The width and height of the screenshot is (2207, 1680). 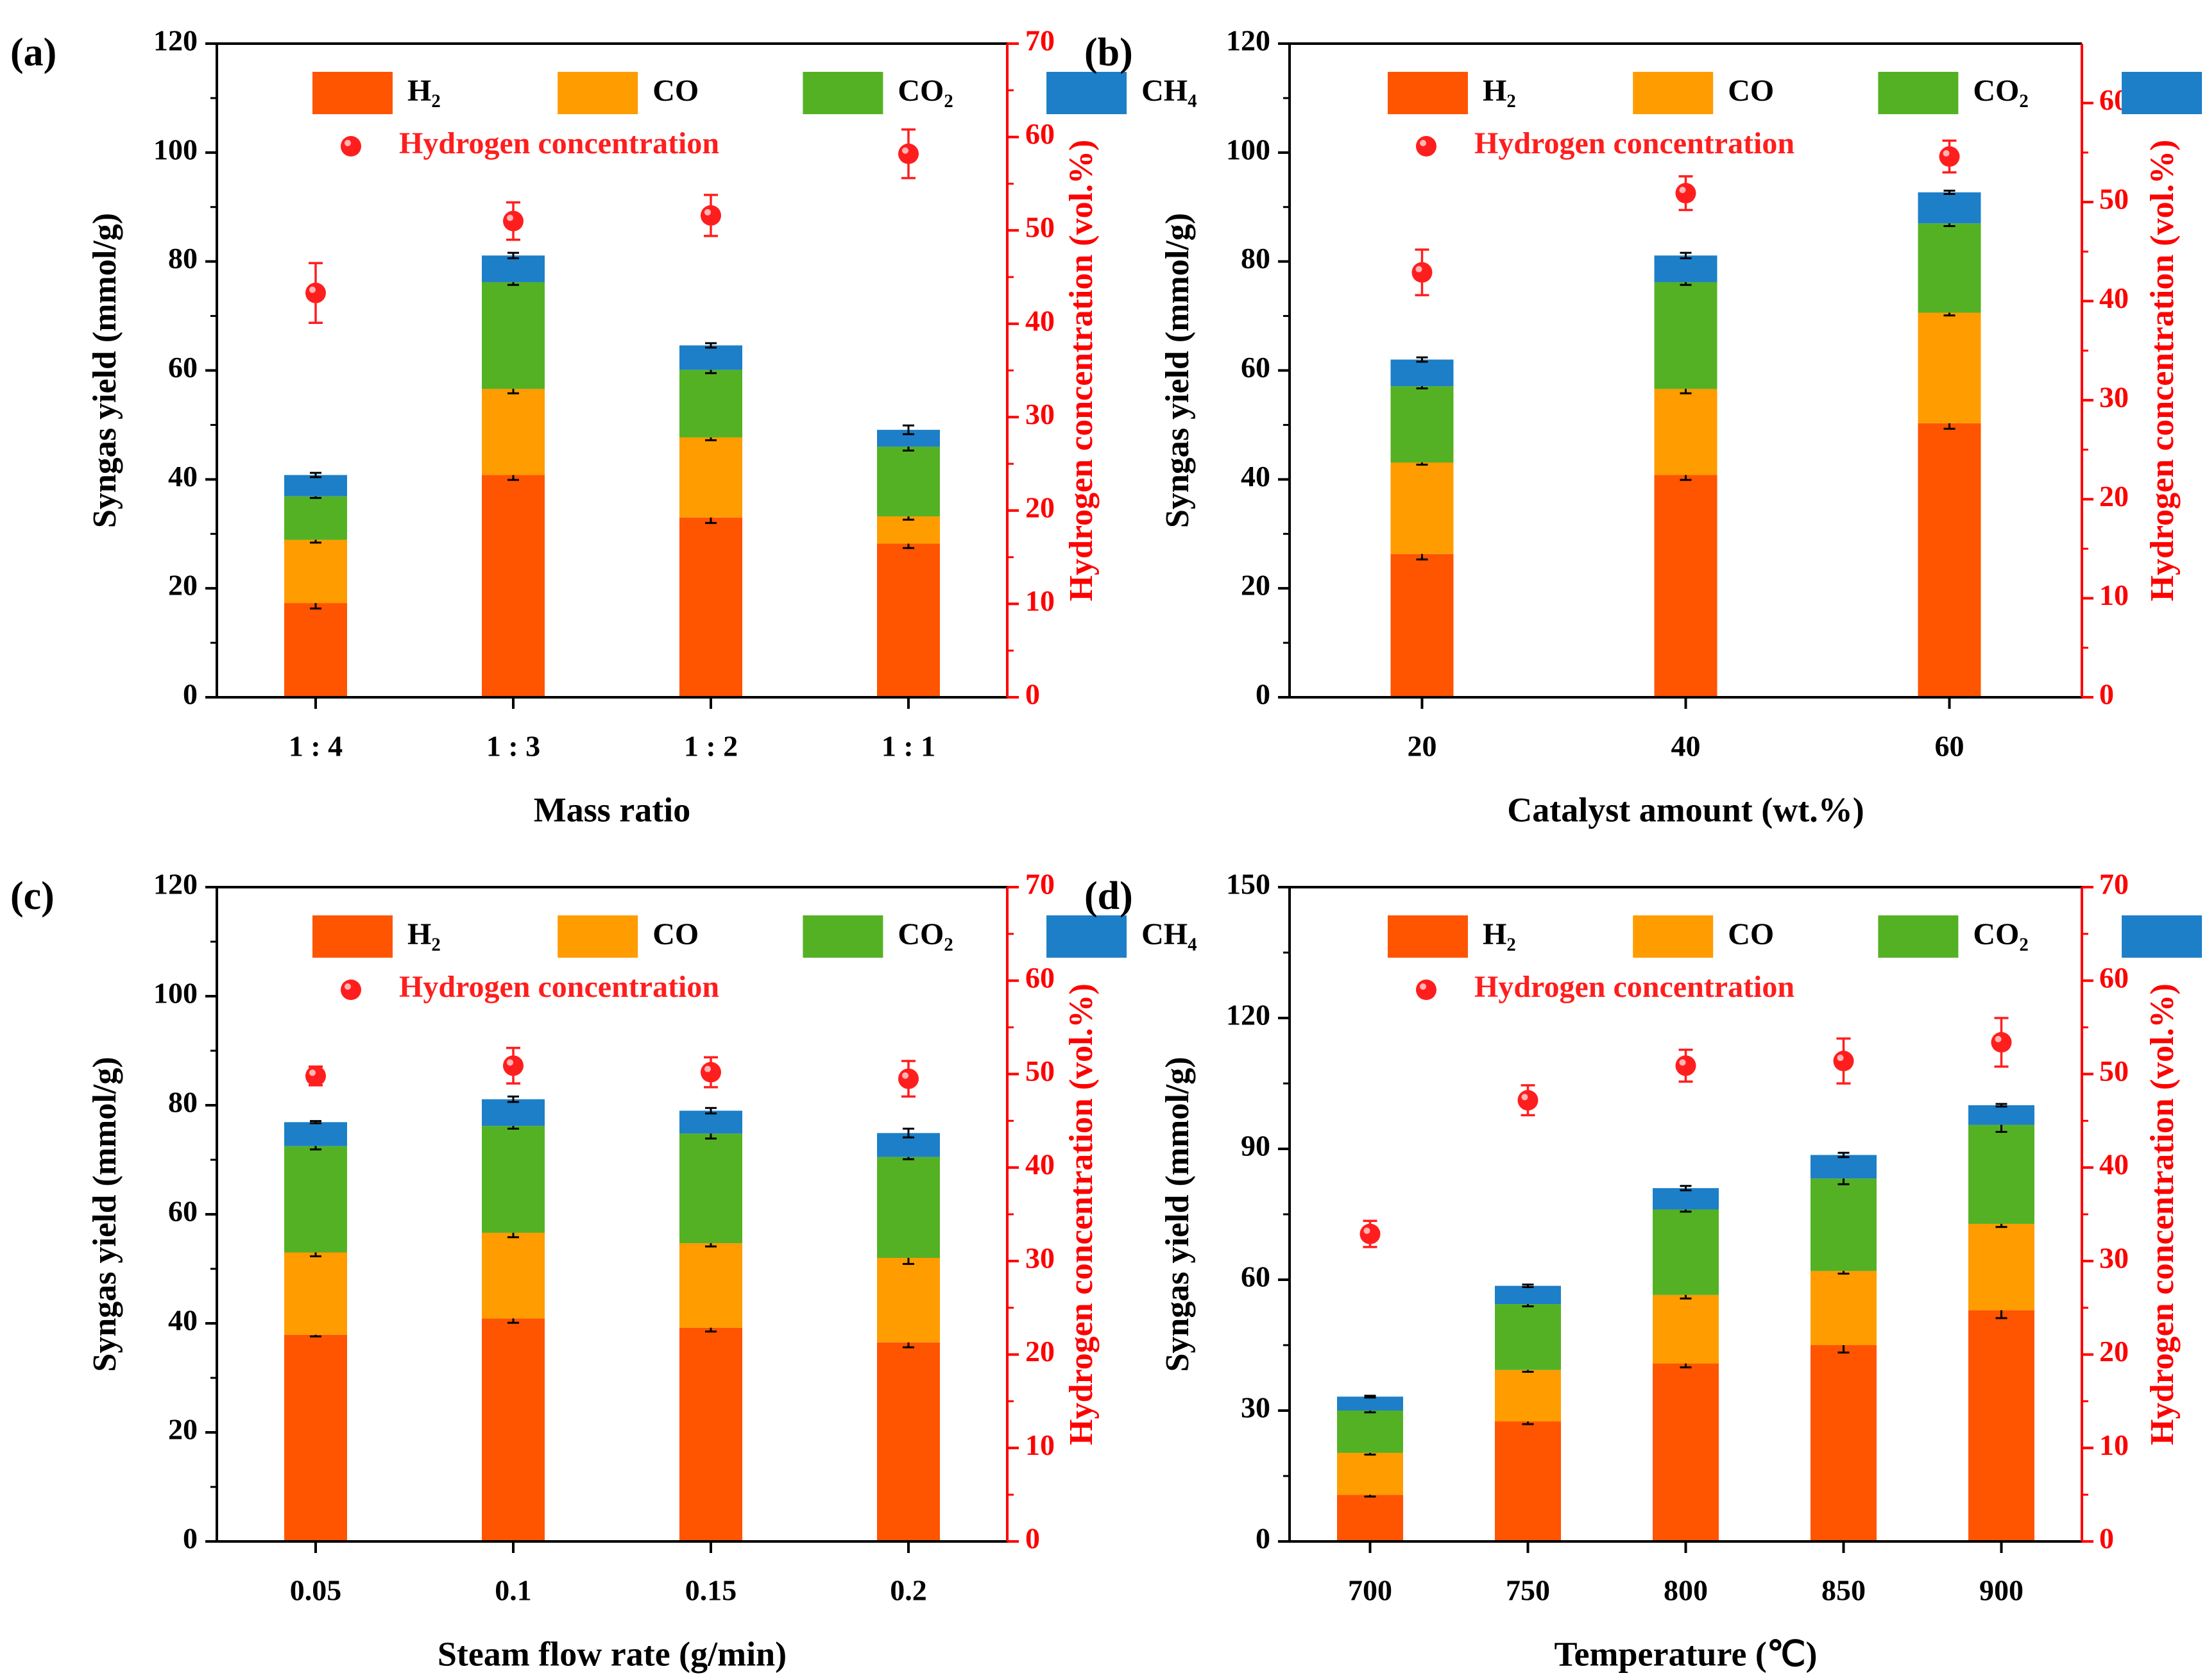 What do you see at coordinates (1040, 1258) in the screenshot?
I see `y2-tick-label: 30` at bounding box center [1040, 1258].